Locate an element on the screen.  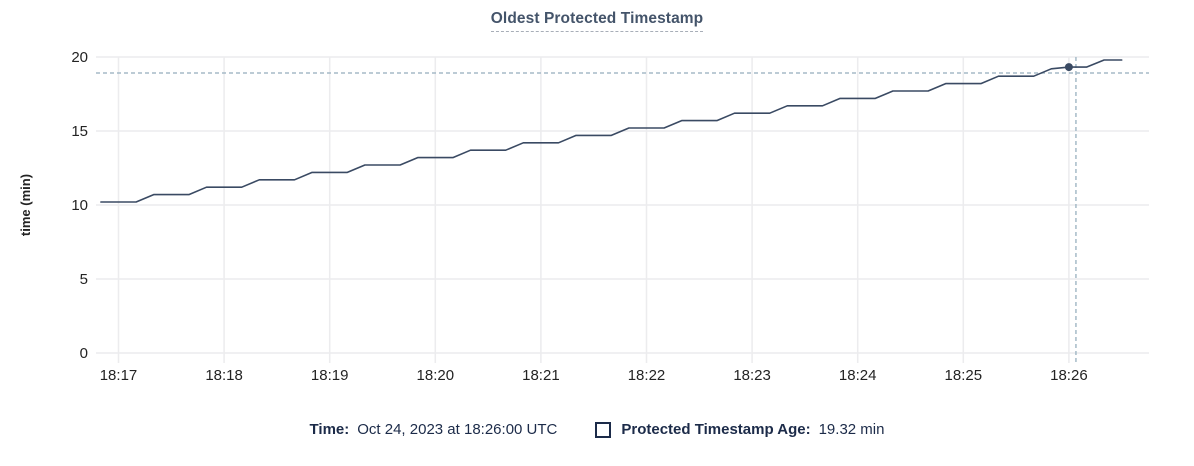
tooltip-time-group: Time: Oct 24, 2023 at 18:26:00 UTC is located at coordinates (434, 429).